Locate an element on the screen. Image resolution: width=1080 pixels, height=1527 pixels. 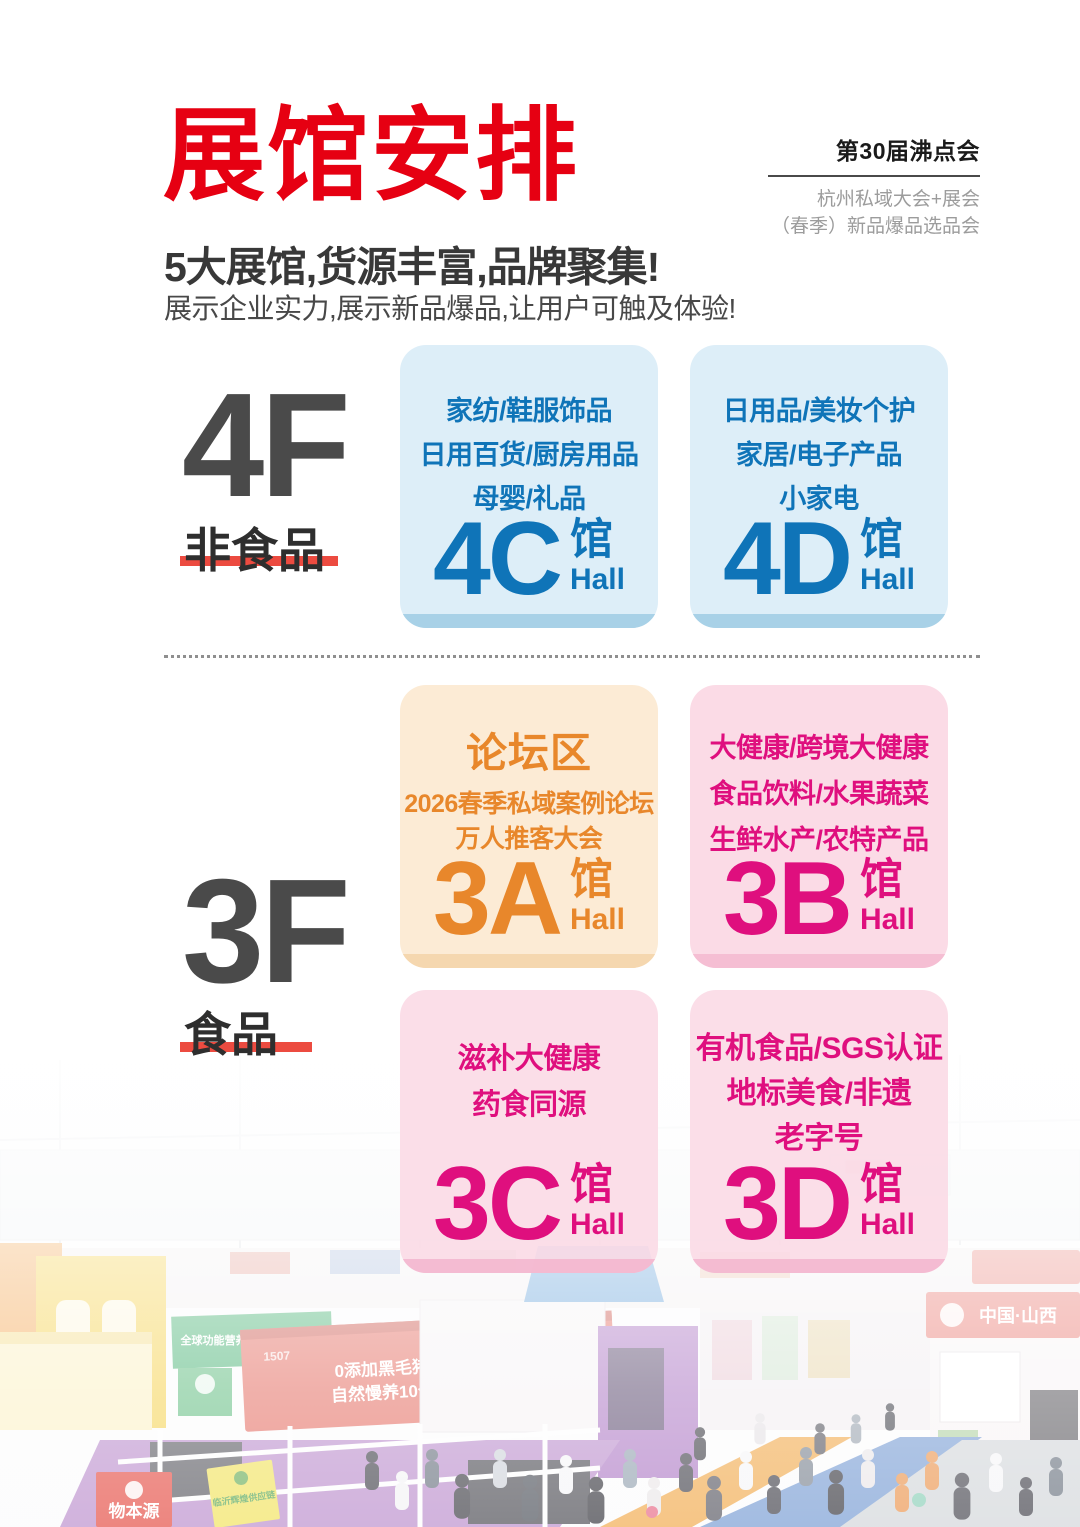
floor-4f-red-underline is located at coordinates (259, 561).